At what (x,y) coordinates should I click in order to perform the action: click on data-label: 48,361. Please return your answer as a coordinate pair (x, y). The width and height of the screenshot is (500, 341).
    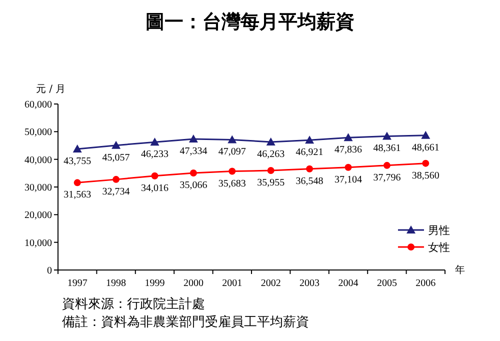
    Looking at the image, I should click on (387, 148).